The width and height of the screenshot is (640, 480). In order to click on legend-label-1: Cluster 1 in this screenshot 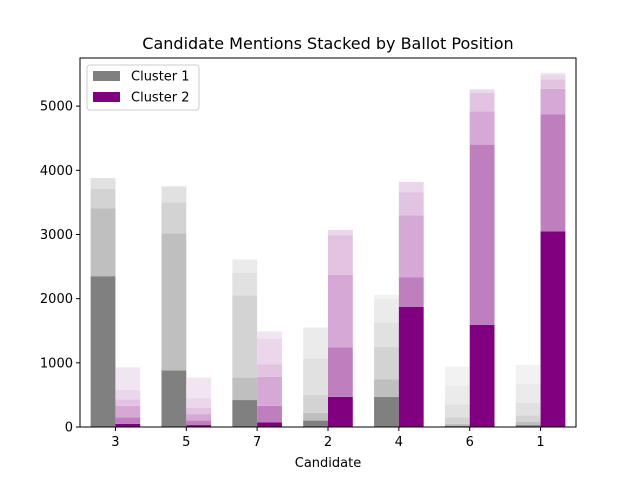, I will do `click(160, 77)`.